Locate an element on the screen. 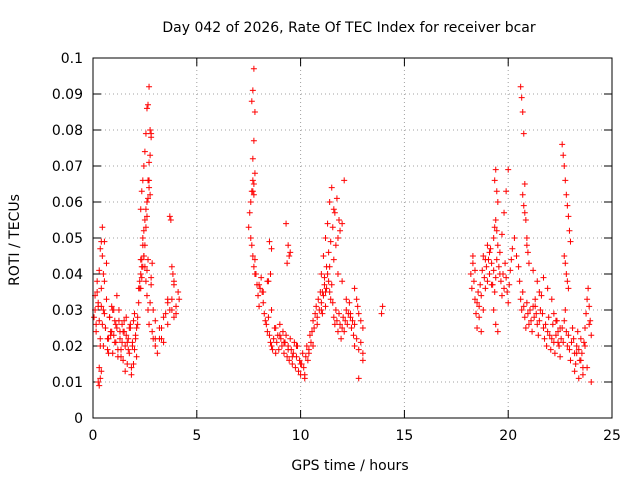 The height and width of the screenshot is (480, 640). x-axis-title: GPS time / hours is located at coordinates (349, 466).